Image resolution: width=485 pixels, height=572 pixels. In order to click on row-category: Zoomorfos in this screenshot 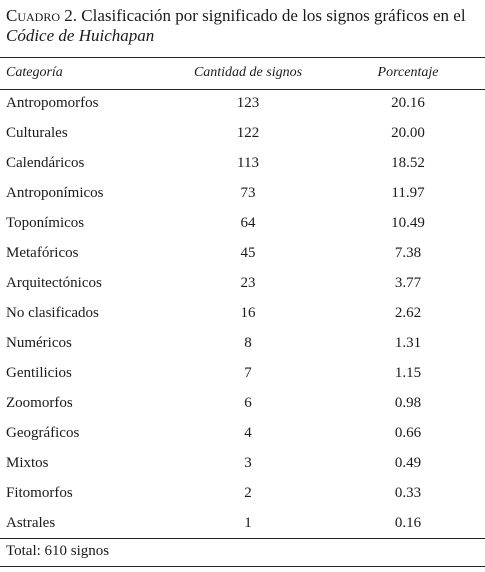, I will do `click(39, 403)`.